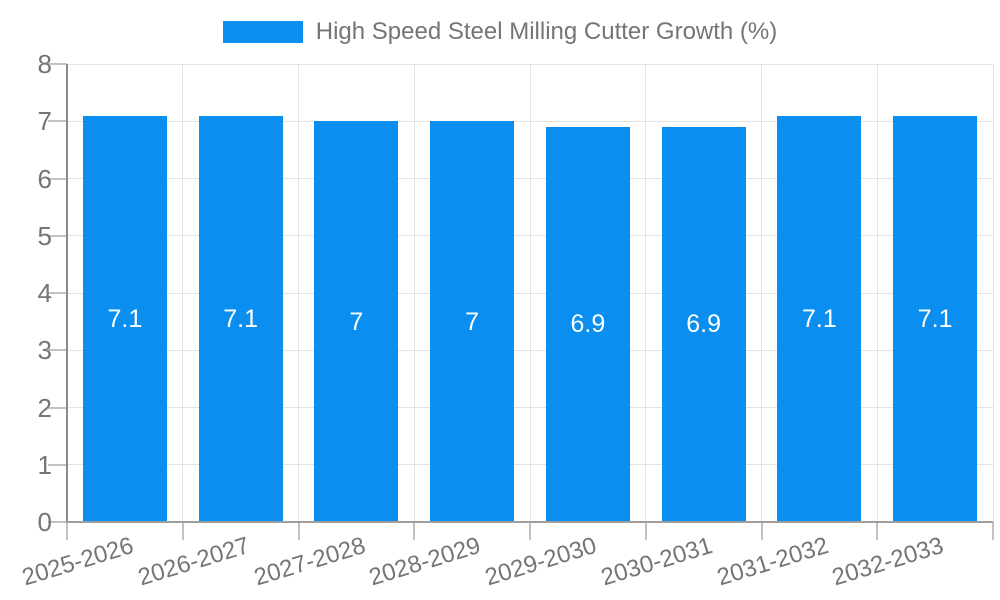  I want to click on x-tick-label: 2029-2030, so click(541, 562).